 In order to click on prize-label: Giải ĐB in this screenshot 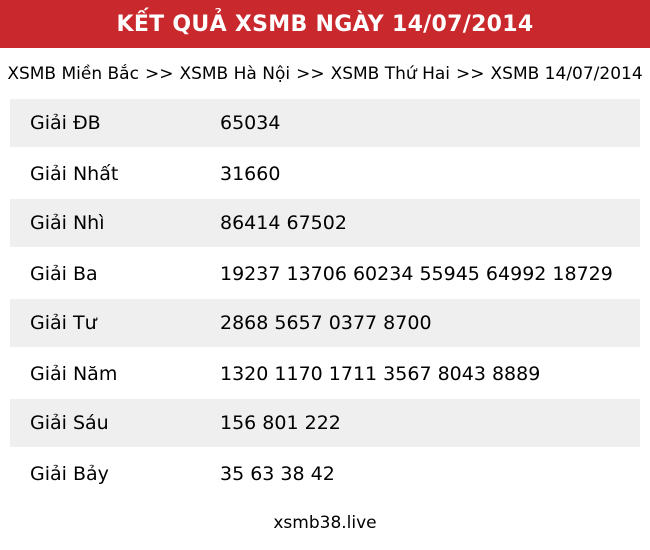, I will do `click(65, 123)`.